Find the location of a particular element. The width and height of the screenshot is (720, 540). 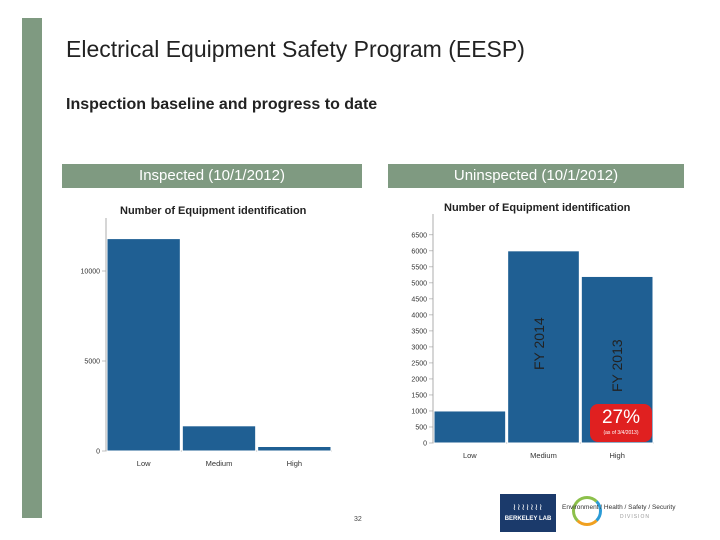

chart-2-x-tick-label: Medium is located at coordinates (543, 455).